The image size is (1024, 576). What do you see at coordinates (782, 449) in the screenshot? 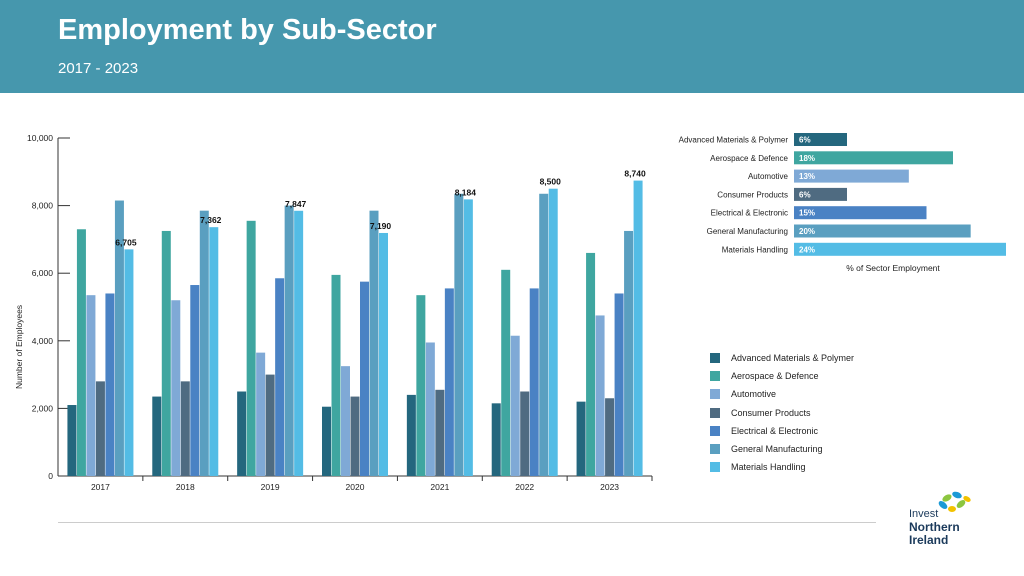
I see `legend-item: General Manufacturing` at bounding box center [782, 449].